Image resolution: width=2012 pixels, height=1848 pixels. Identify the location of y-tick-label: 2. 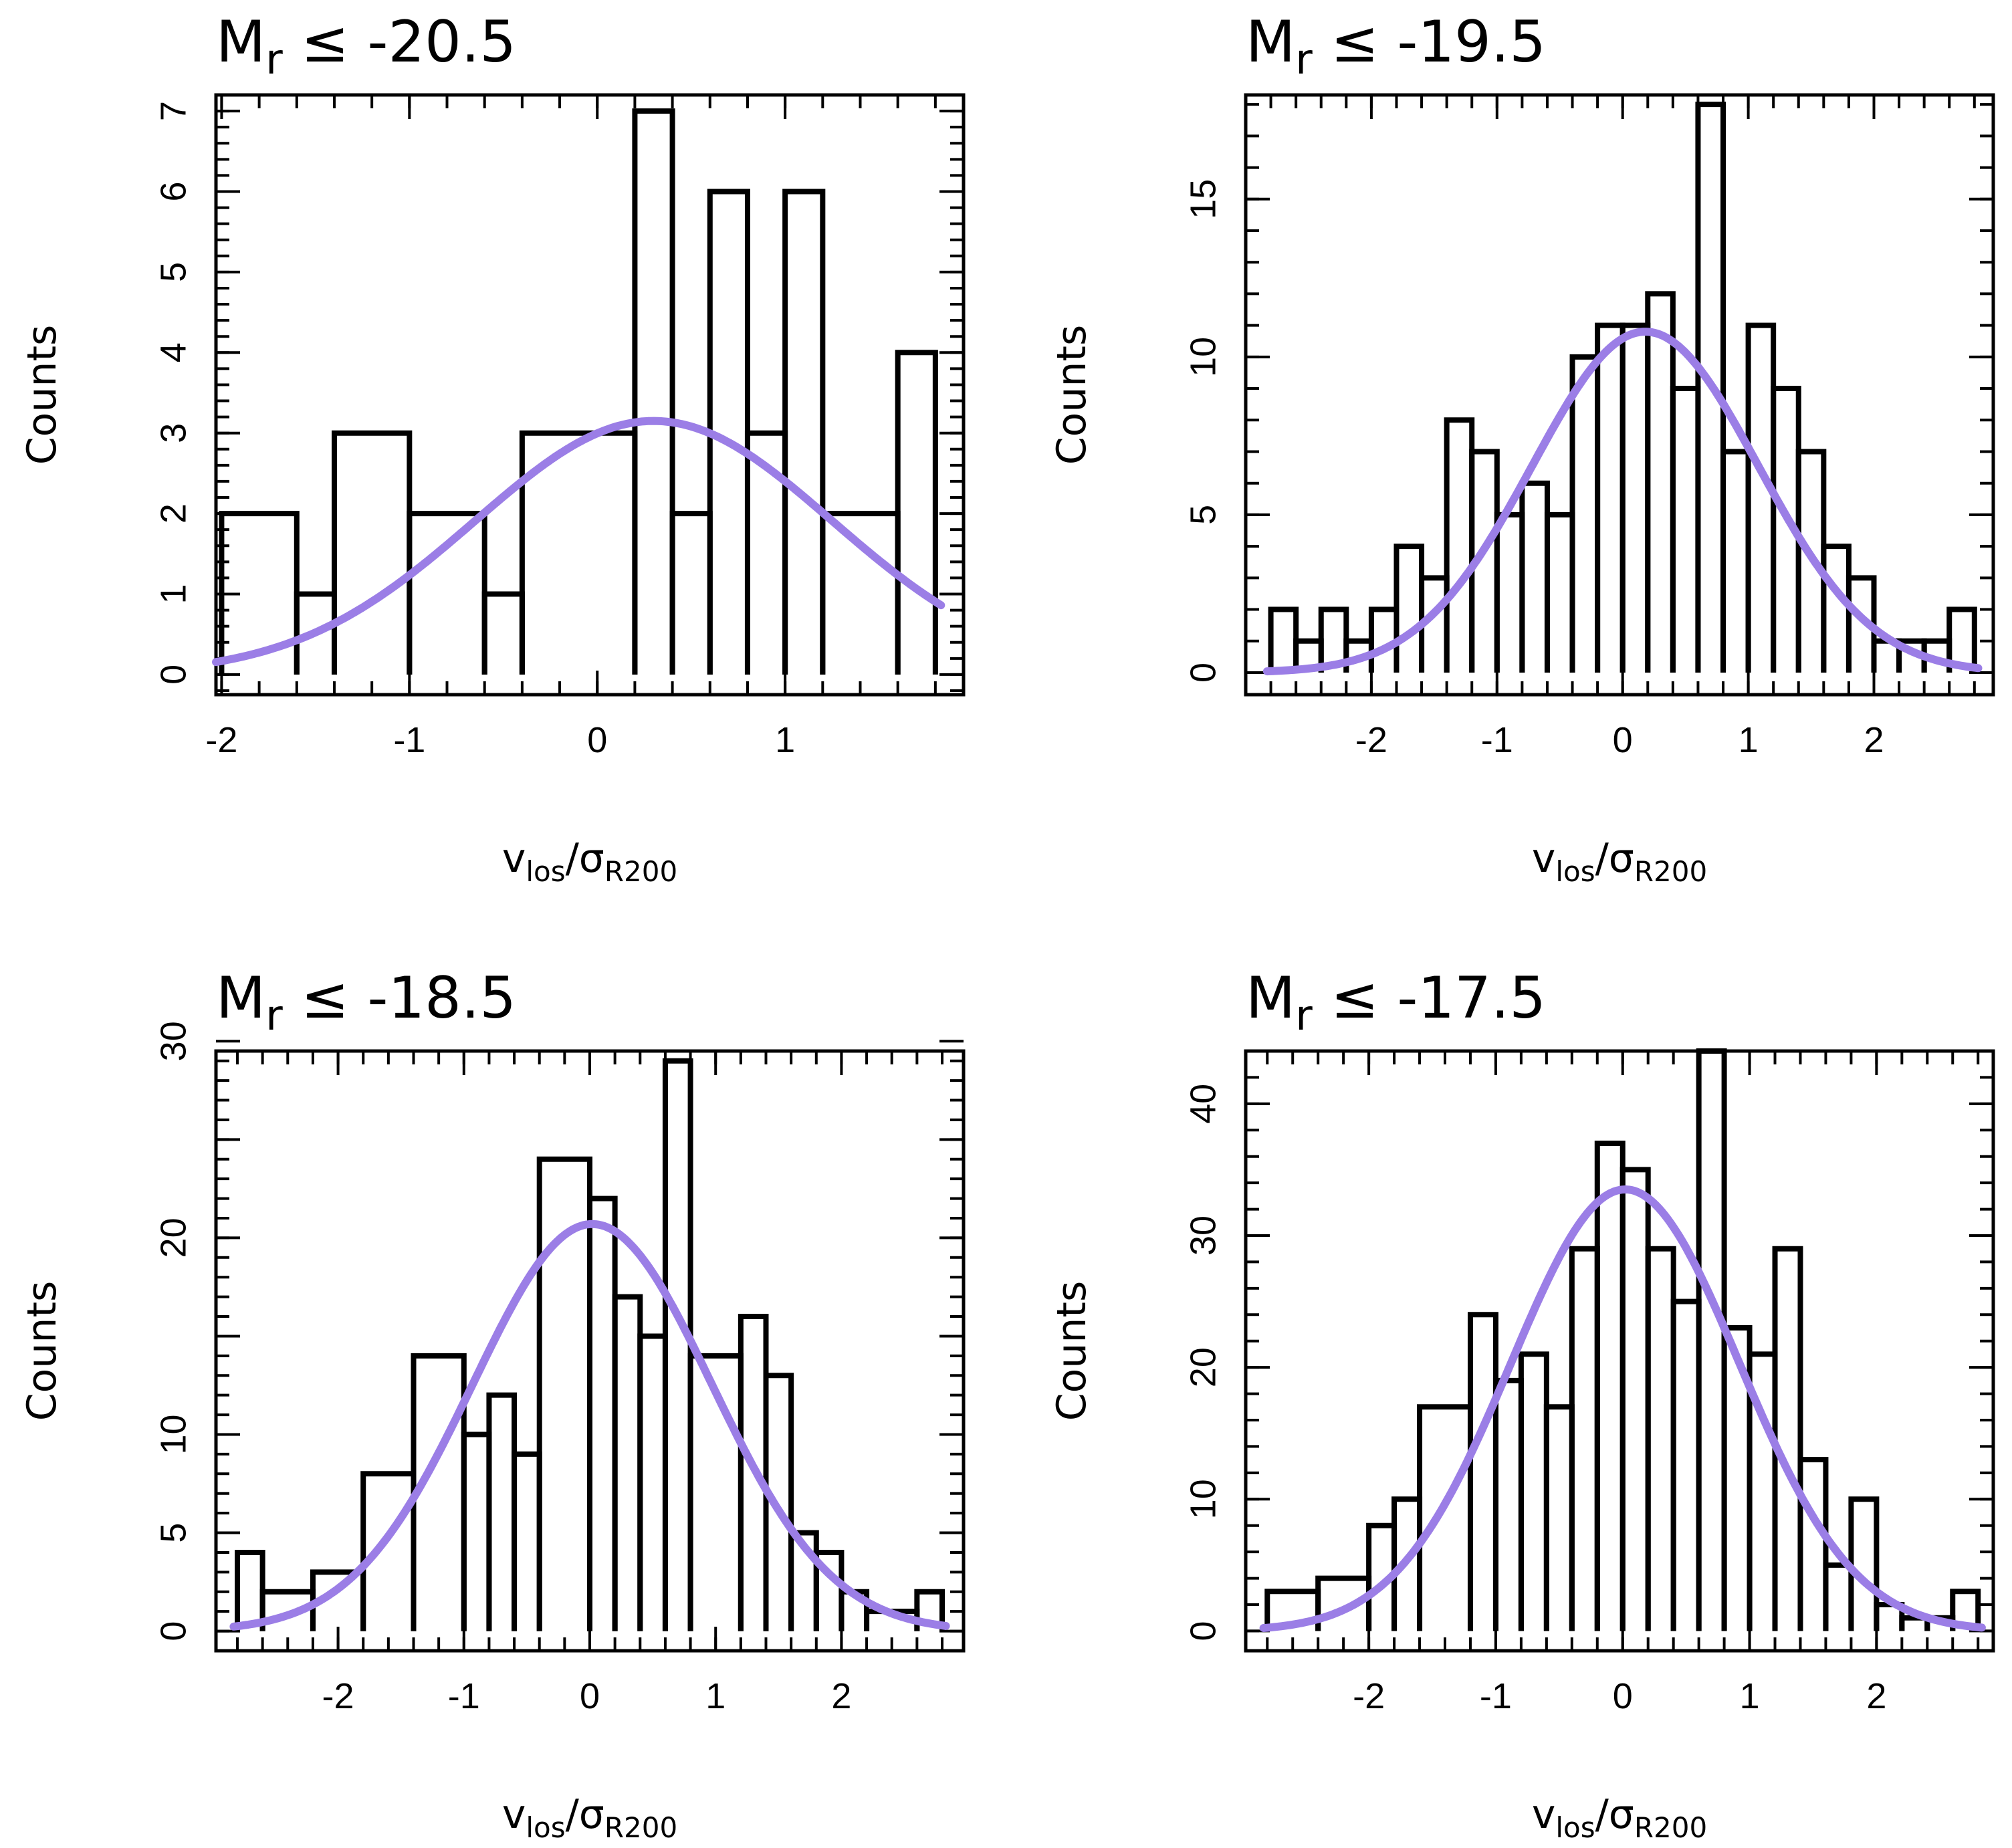
(173, 513).